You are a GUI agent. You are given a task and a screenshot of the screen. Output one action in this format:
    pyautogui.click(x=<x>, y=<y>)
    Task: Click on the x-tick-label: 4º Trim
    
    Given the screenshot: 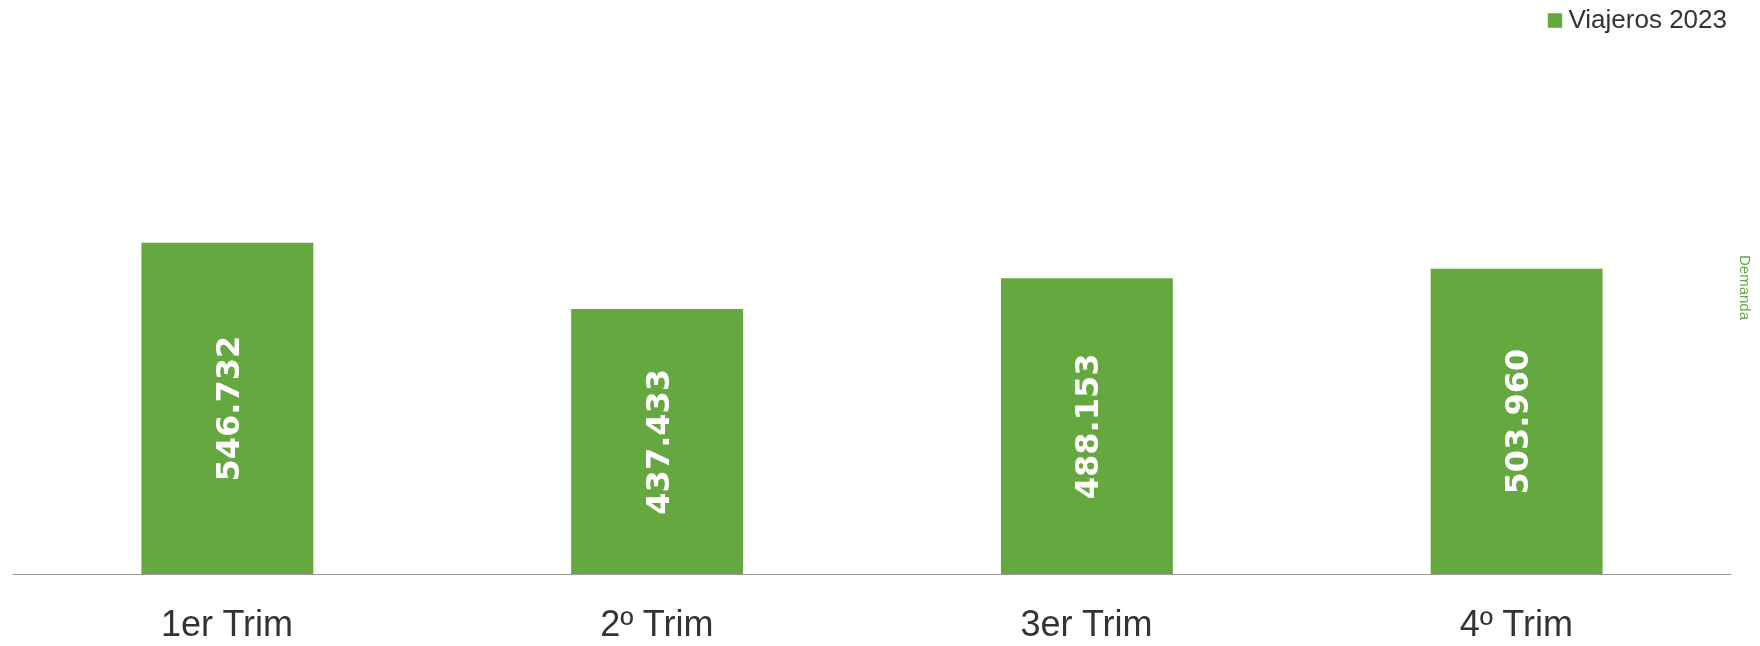 What is the action you would take?
    pyautogui.click(x=1516, y=623)
    